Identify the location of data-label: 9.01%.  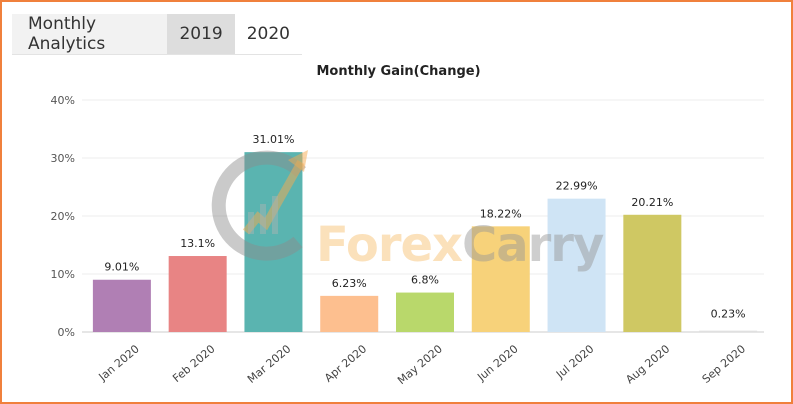
(121, 267).